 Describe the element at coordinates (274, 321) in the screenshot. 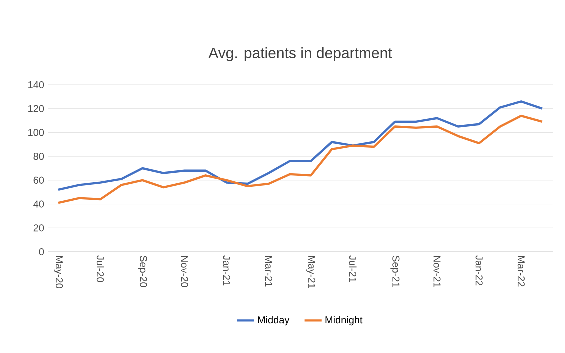

I see `legend-label: Midday` at that location.